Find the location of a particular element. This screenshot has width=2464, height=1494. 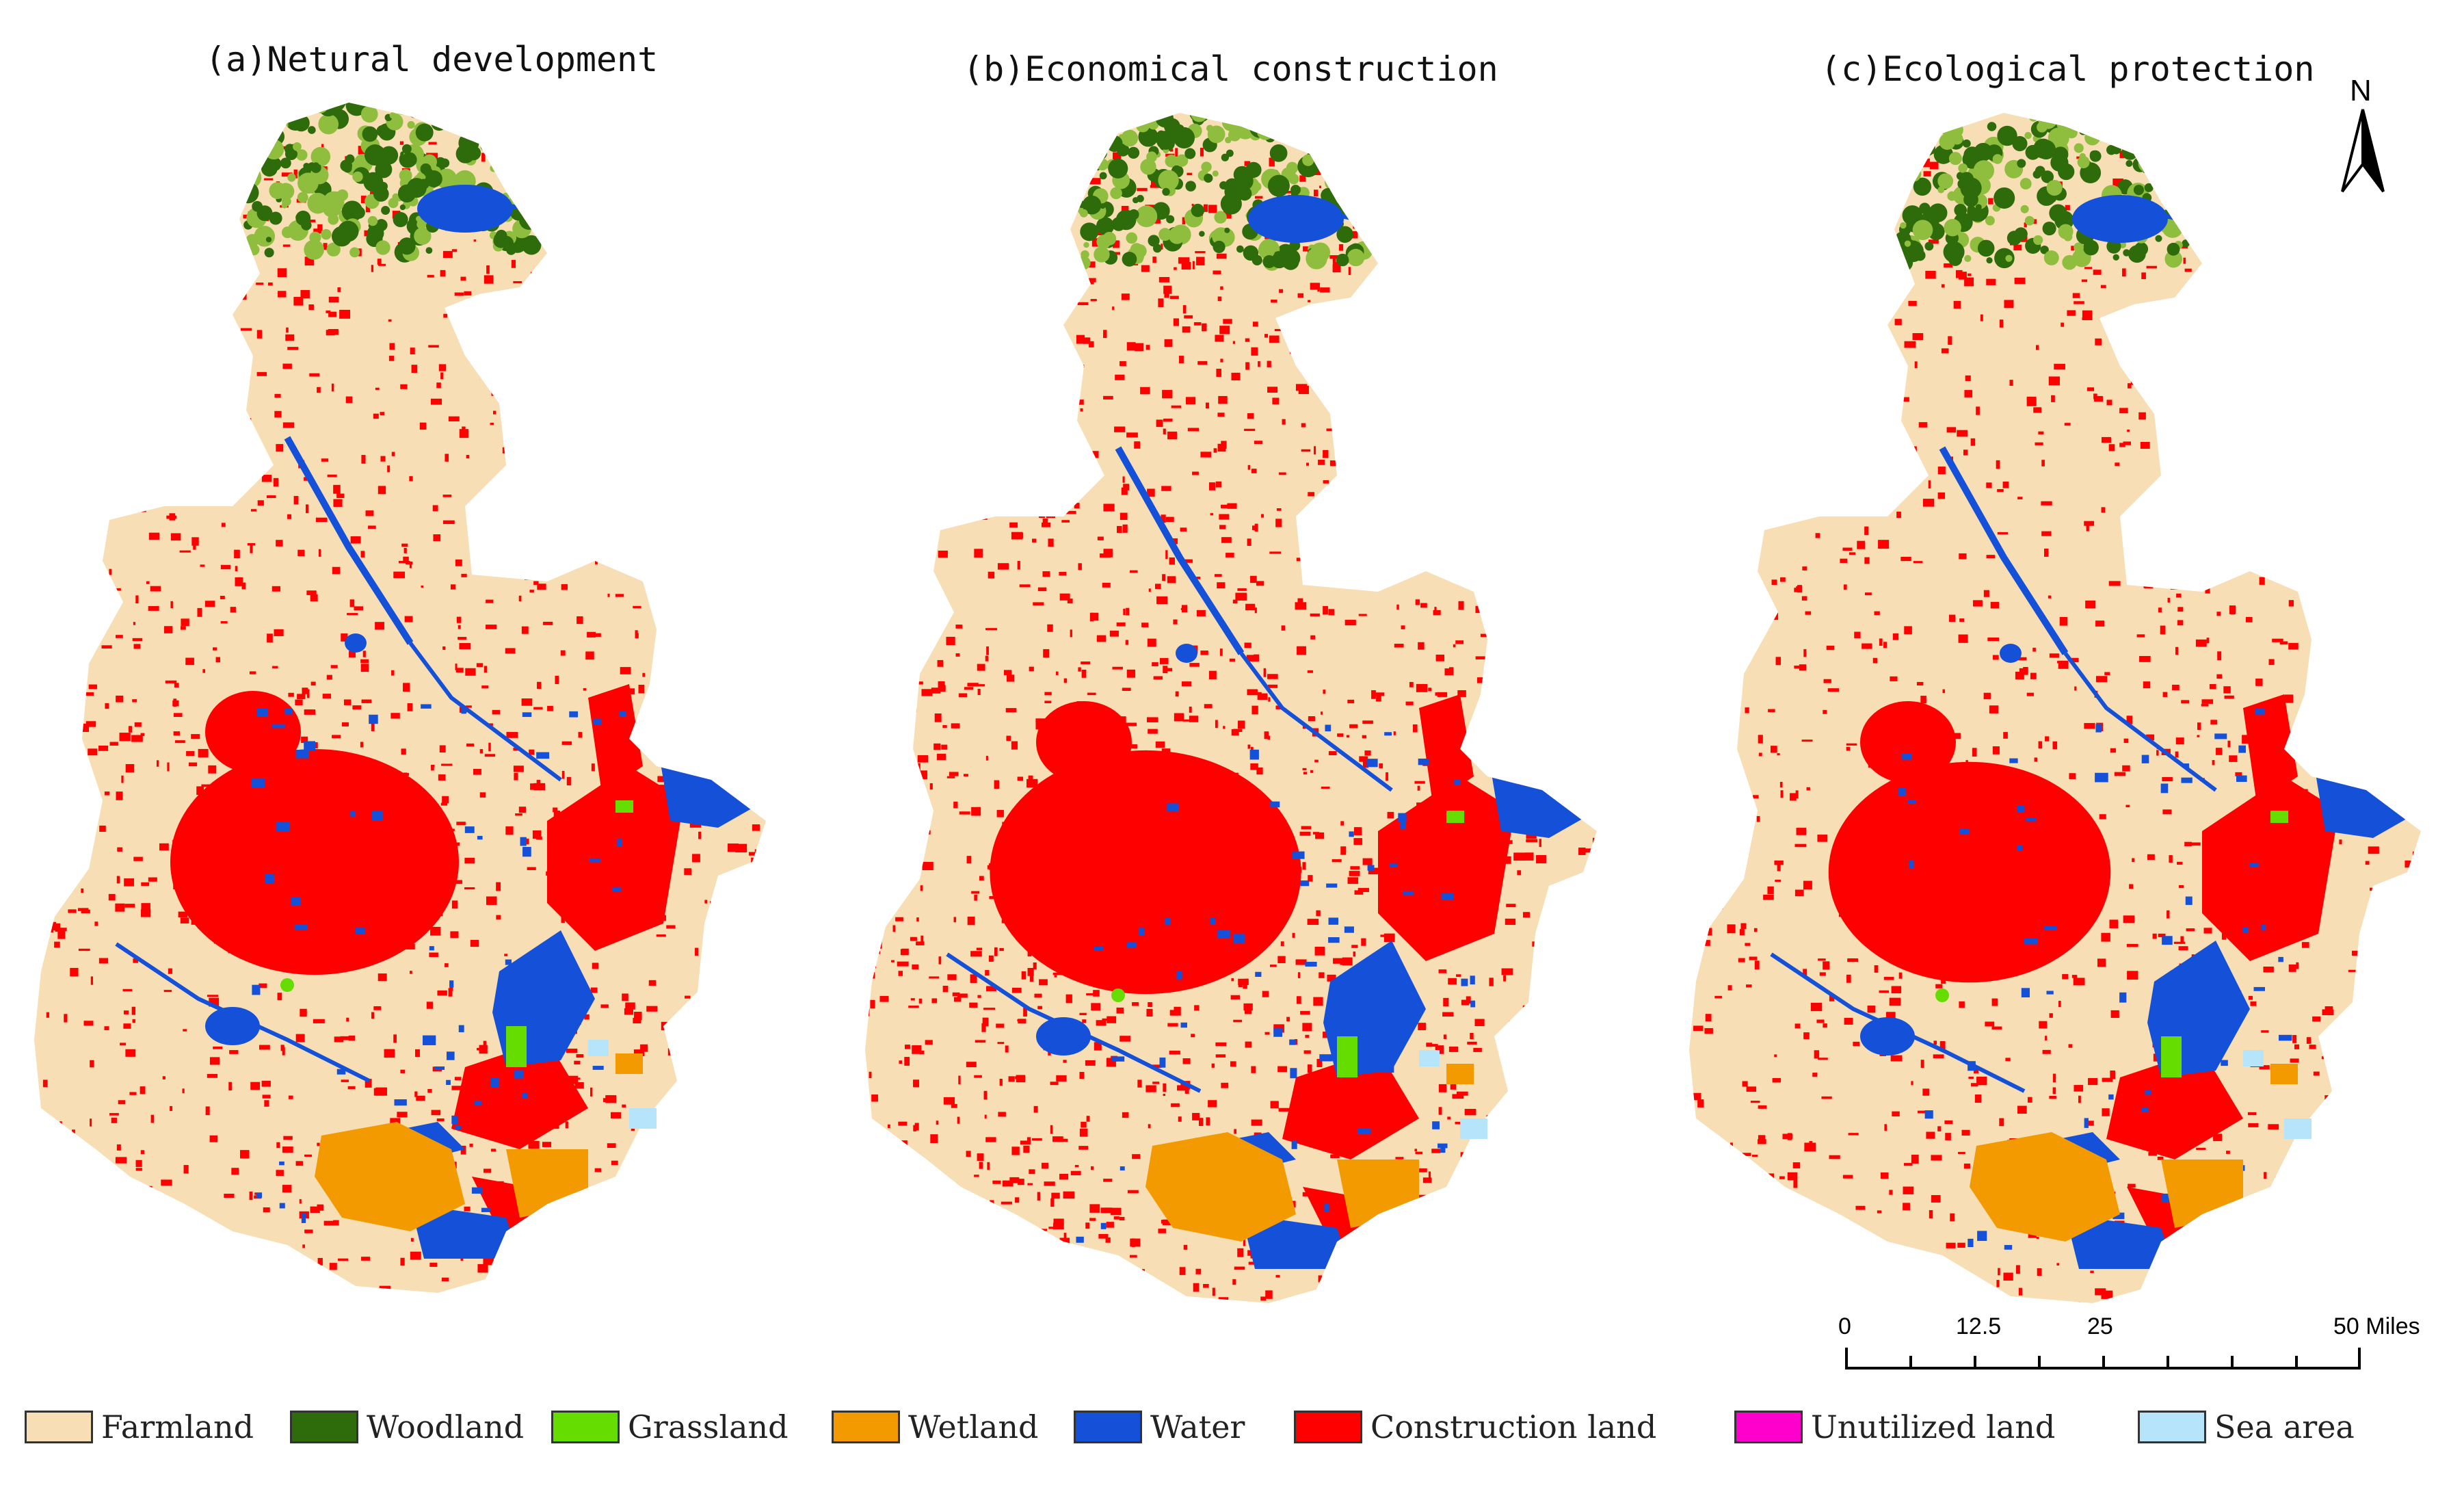

legend-label: Construction land is located at coordinates (1513, 1427).